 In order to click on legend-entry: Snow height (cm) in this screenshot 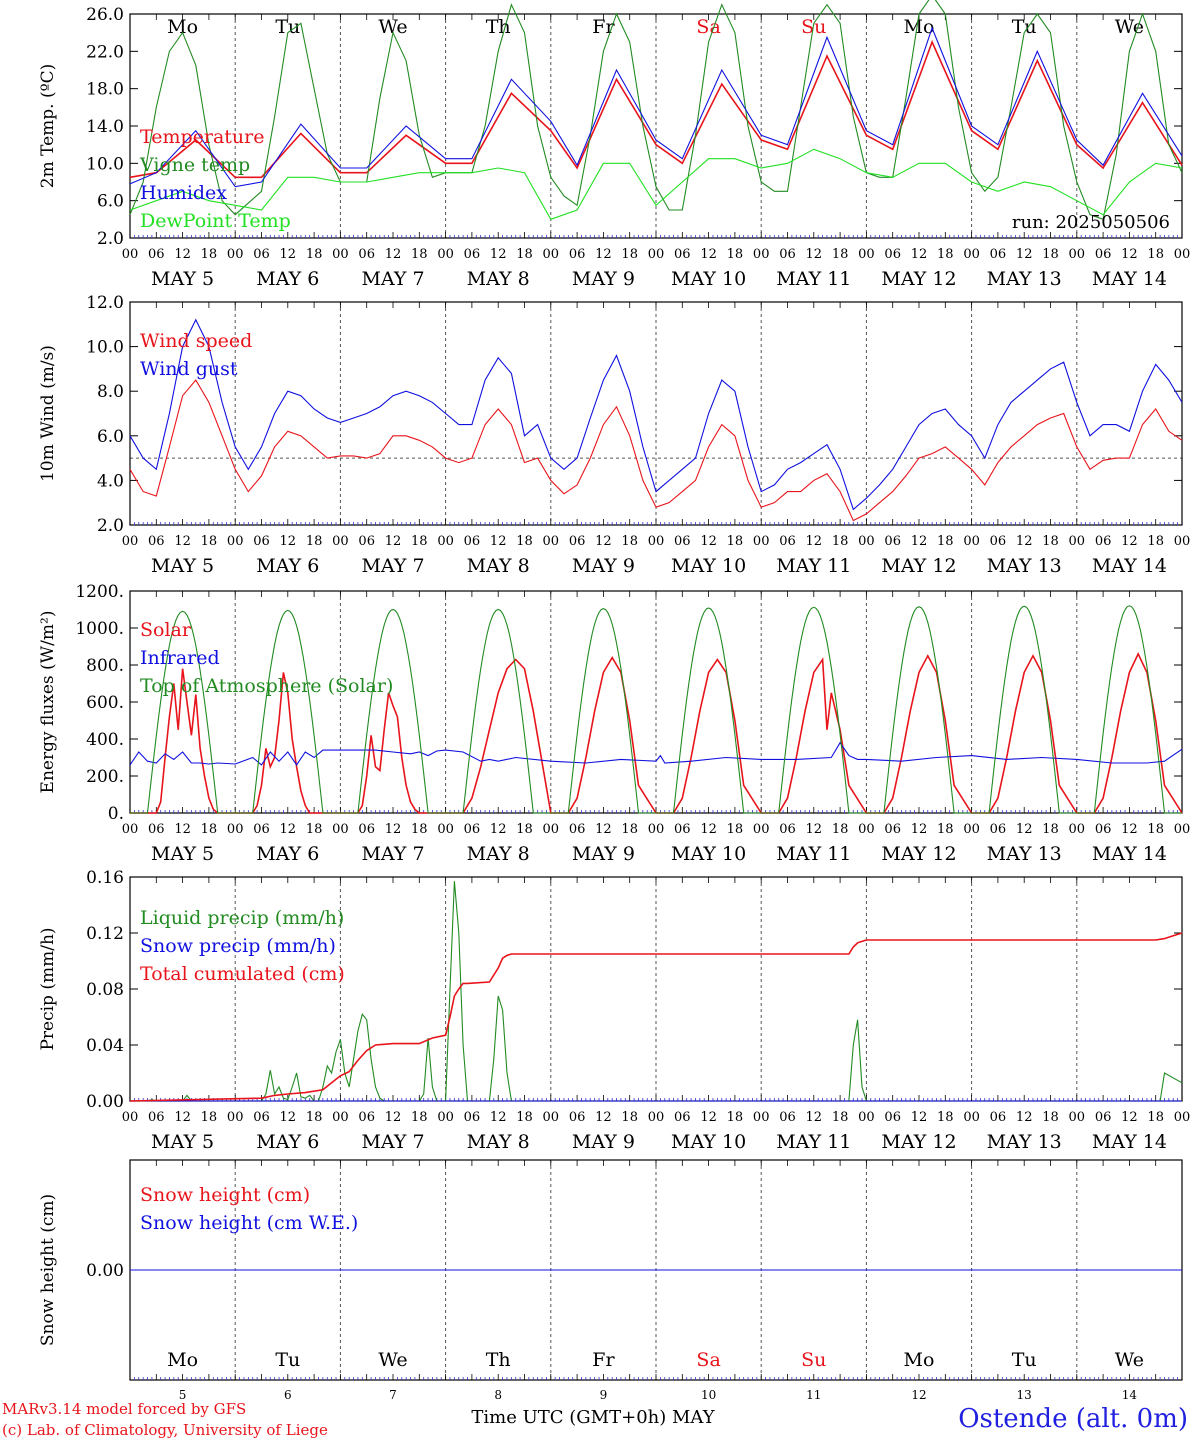, I will do `click(225, 1195)`.